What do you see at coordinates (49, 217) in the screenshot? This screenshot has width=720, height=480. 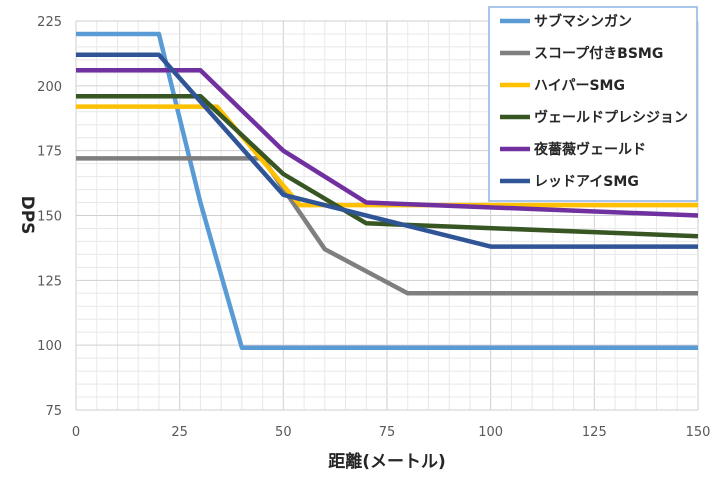 I see `y-tick-label: 150` at bounding box center [49, 217].